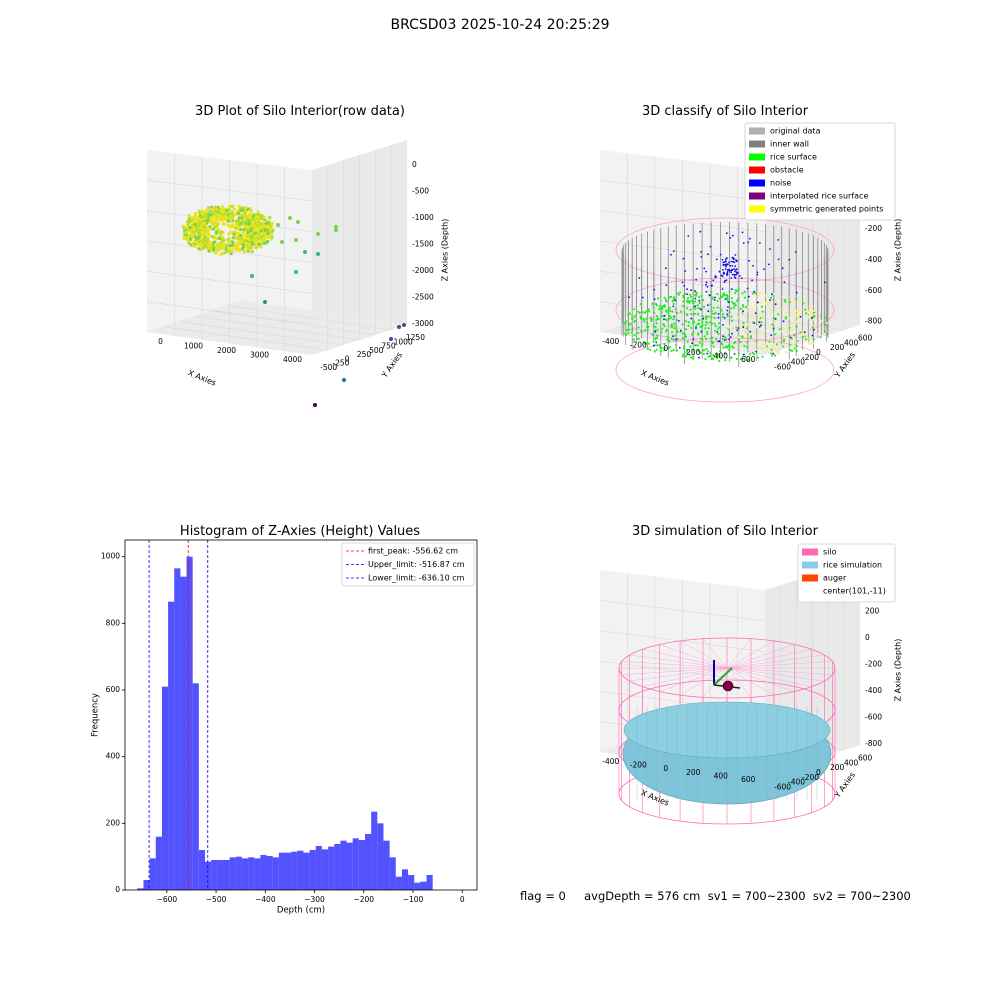 This screenshot has height=1000, width=1000. Describe the element at coordinates (796, 362) in the screenshot. I see `classify-y-tick-label: -400` at that location.